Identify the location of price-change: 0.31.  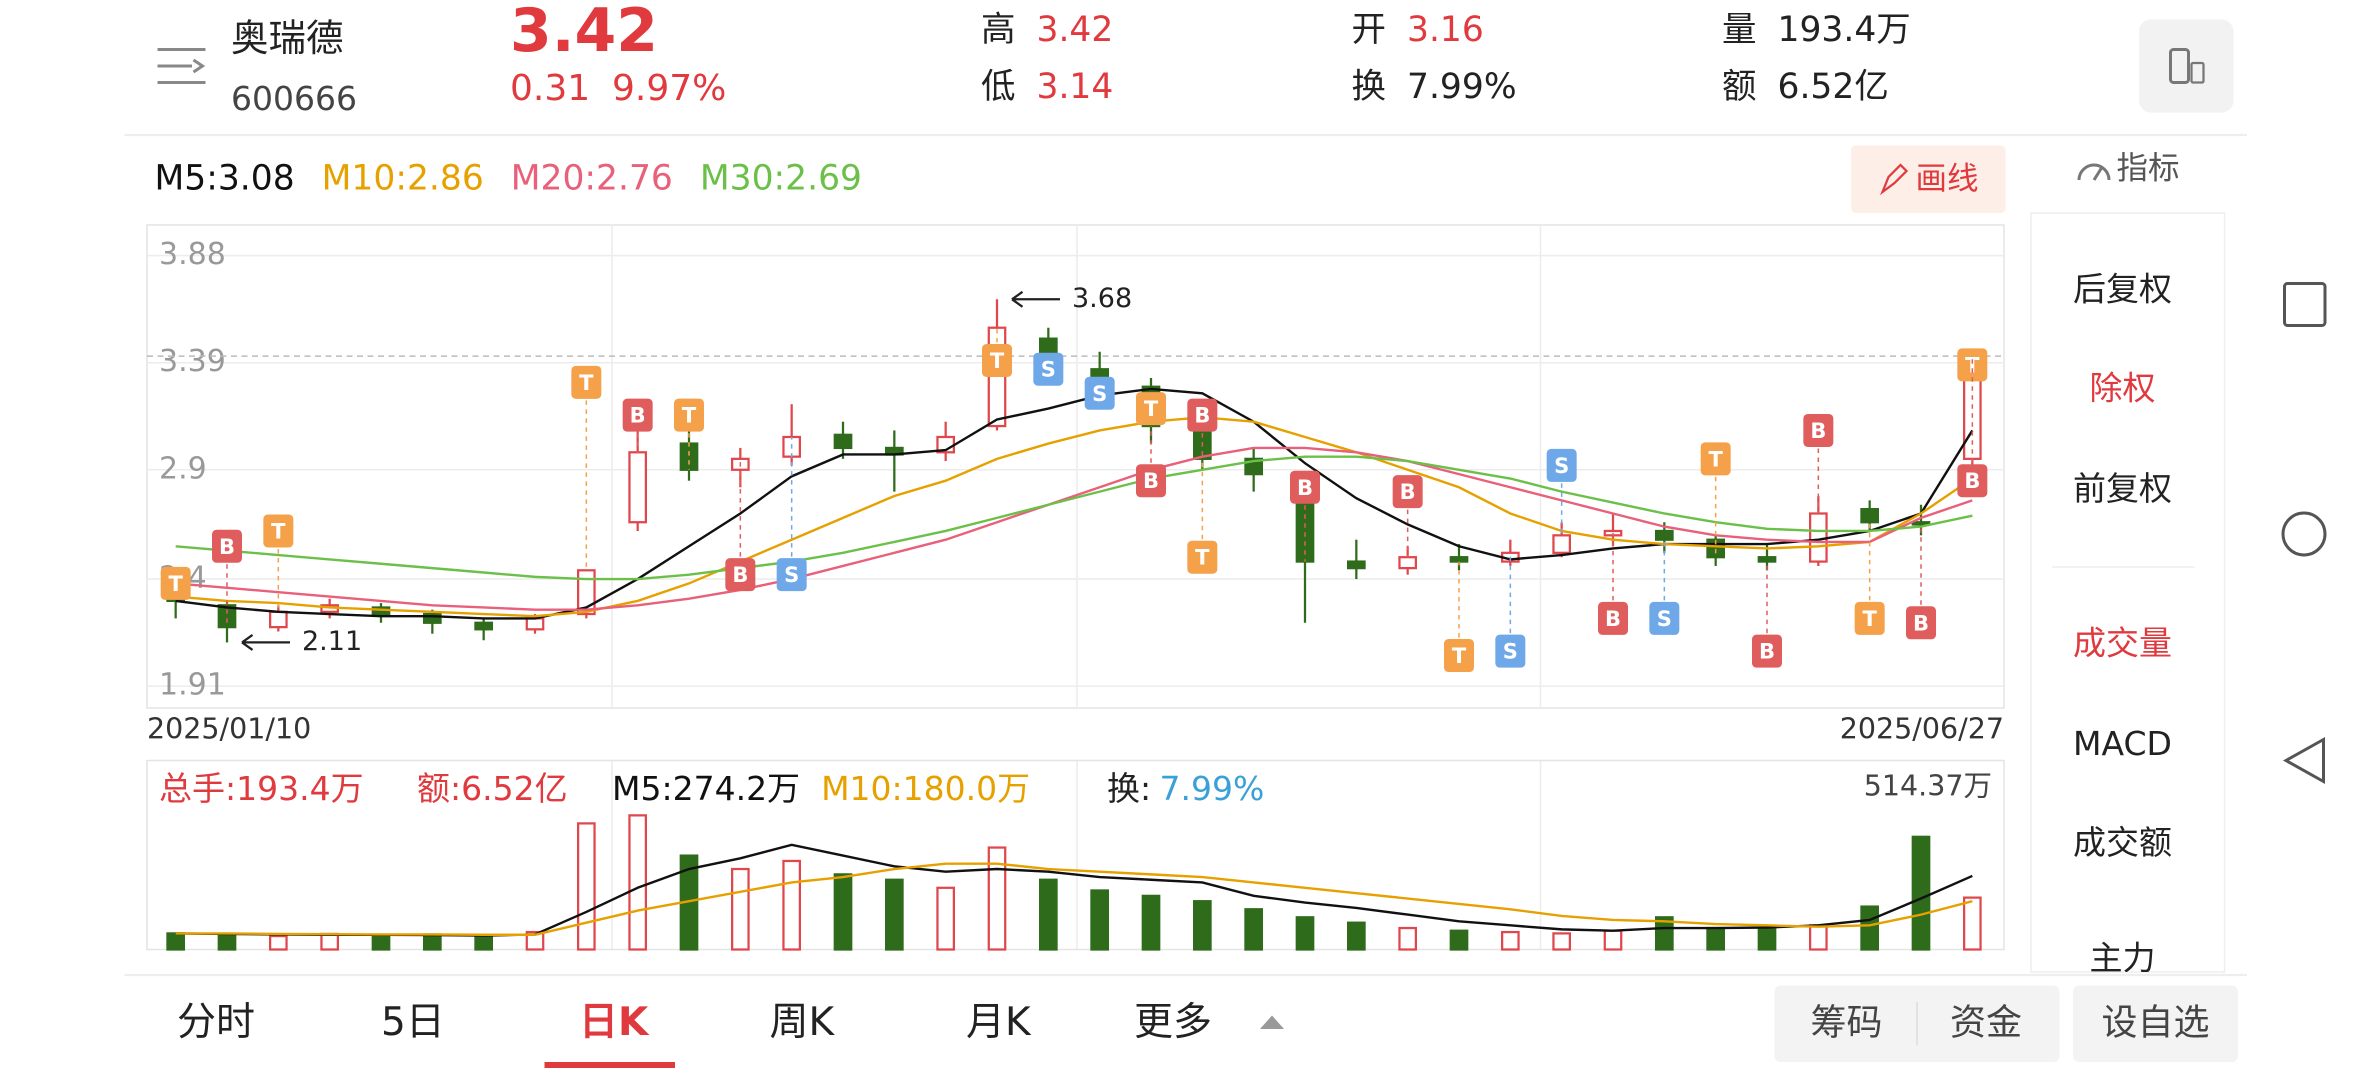
(550, 88).